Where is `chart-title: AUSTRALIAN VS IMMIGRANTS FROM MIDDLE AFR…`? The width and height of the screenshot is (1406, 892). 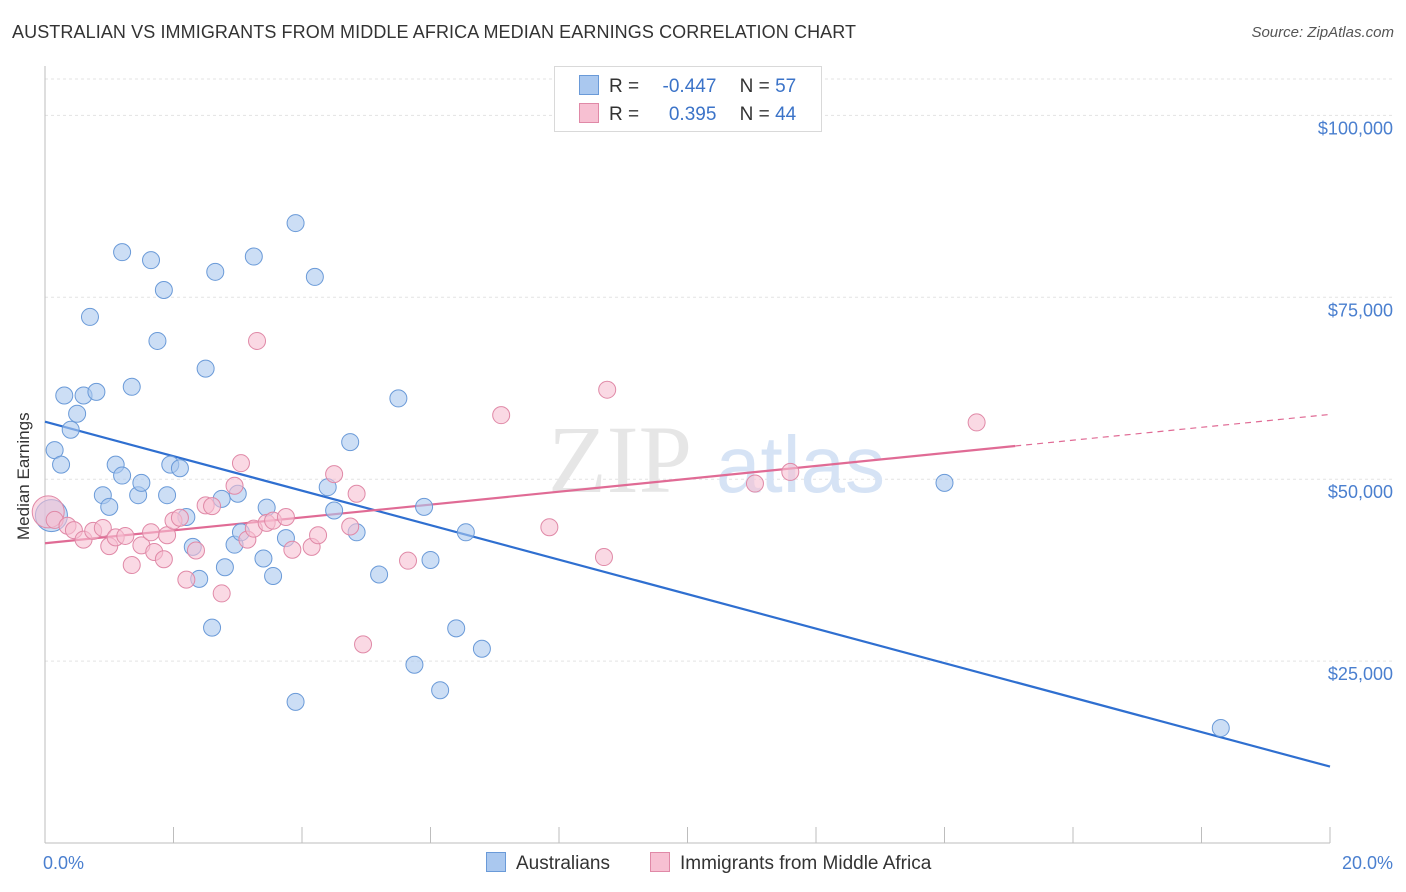
chart-title: AUSTRALIAN VS IMMIGRANTS FROM MIDDLE AFR… is located at coordinates (434, 32).